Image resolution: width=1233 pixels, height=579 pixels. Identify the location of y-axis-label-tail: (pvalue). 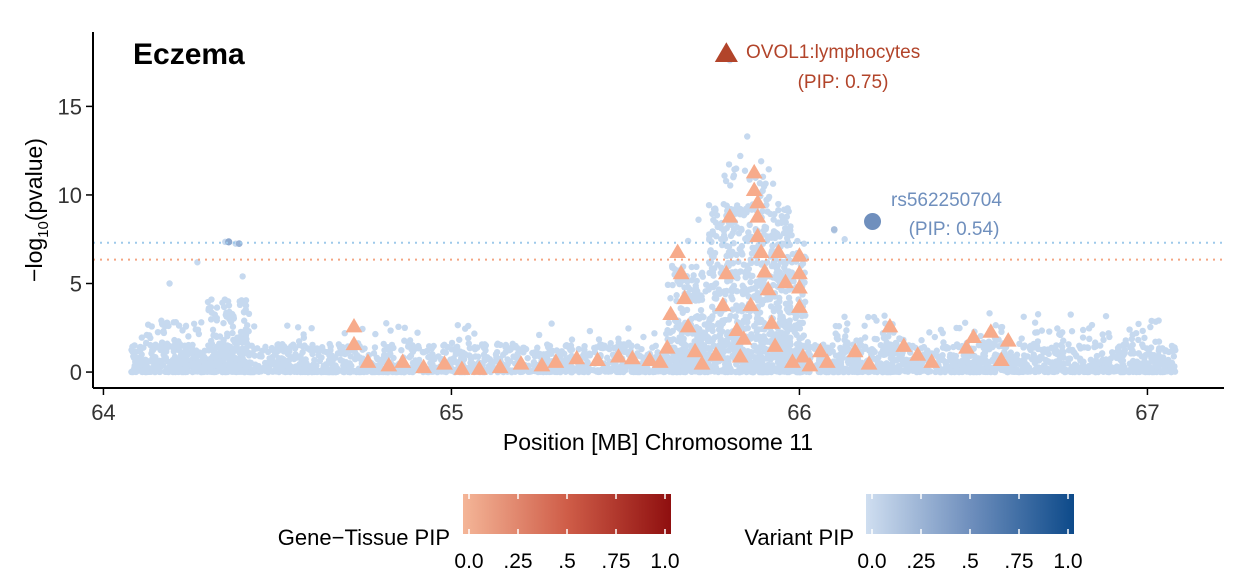
(34, 179).